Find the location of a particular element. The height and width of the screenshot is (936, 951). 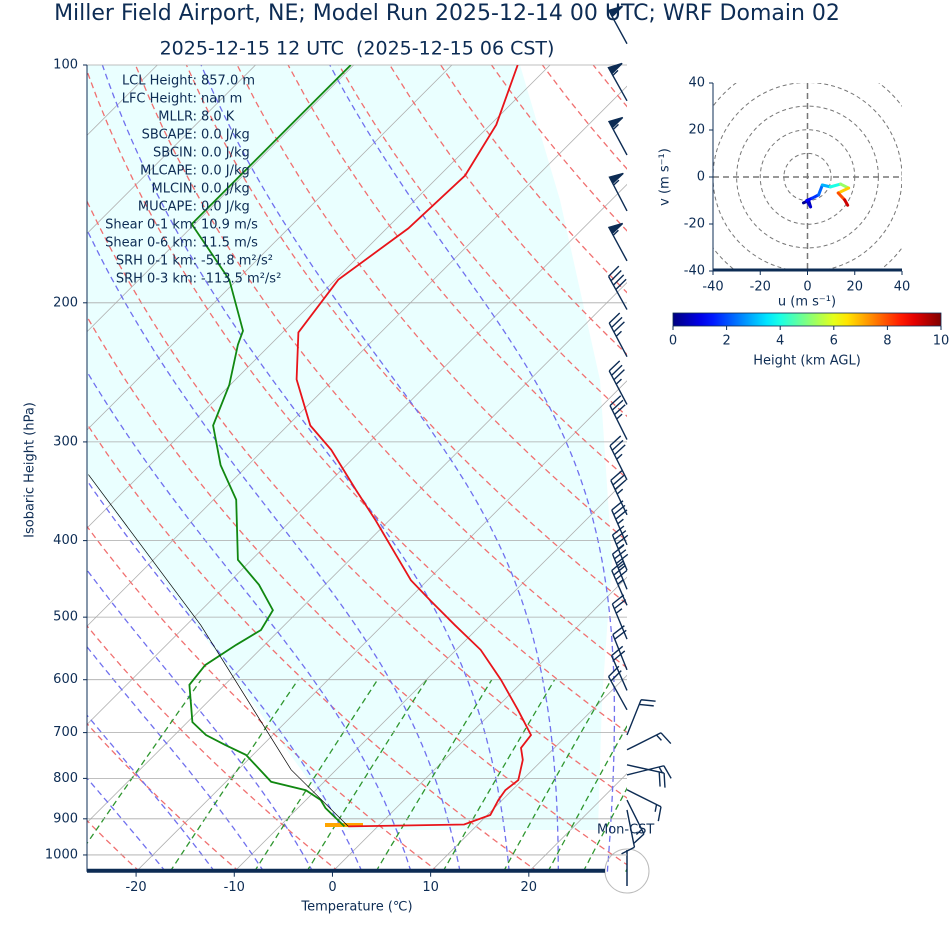

stat-label: SRH 0-3 km: is located at coordinates (156, 279).